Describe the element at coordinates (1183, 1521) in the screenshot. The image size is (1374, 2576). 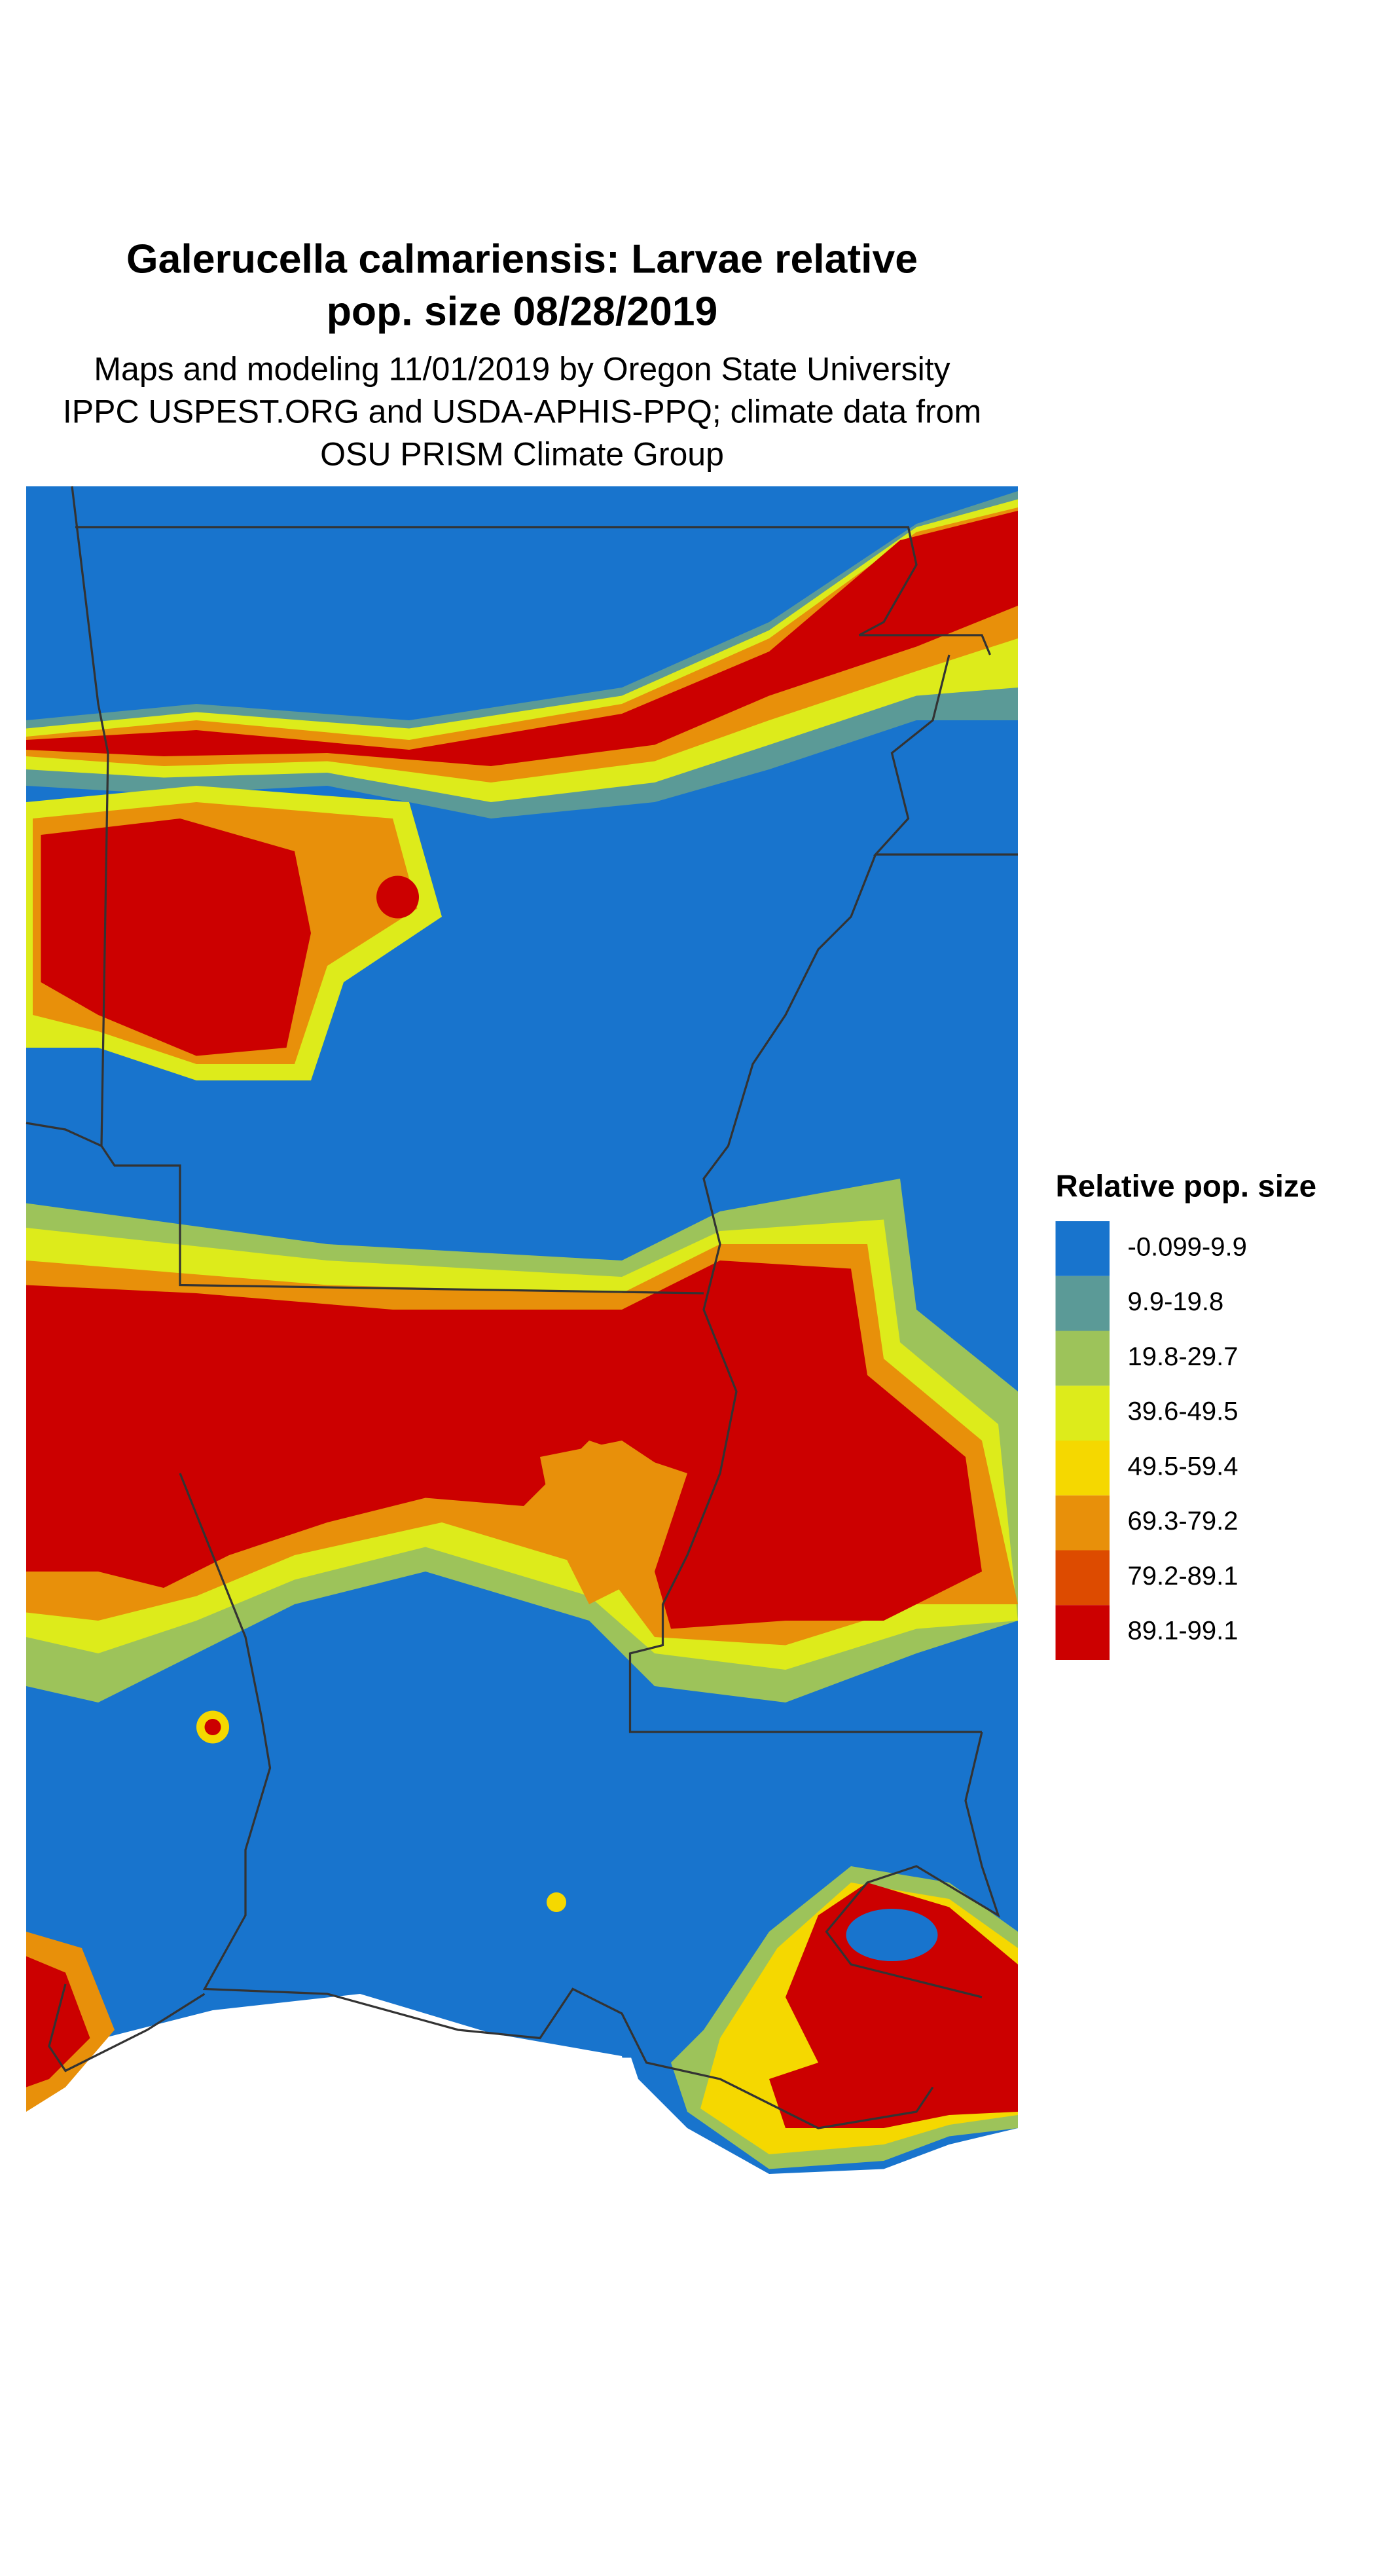
I see `legend-label: 69.3-79.2` at that location.